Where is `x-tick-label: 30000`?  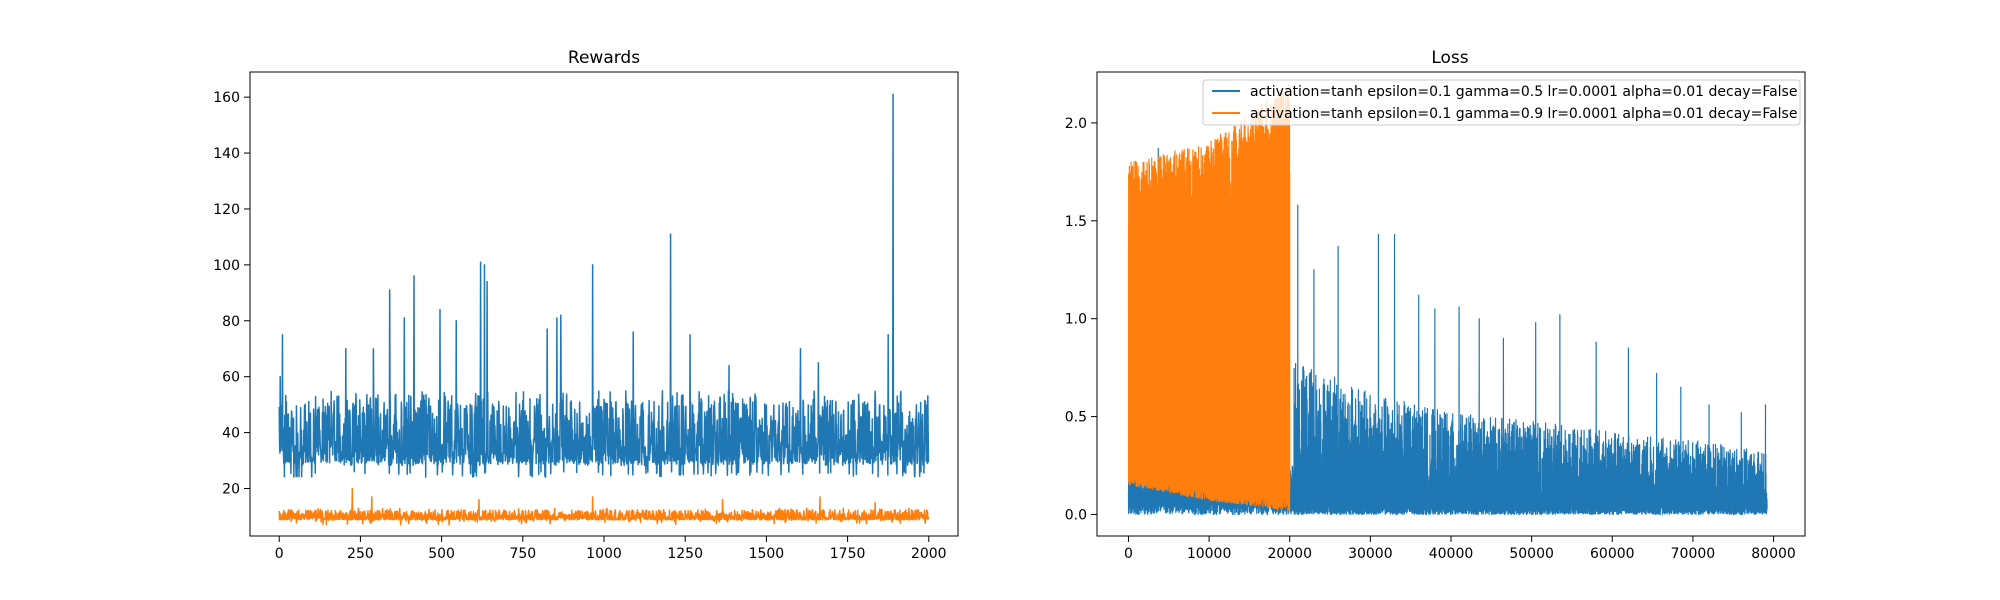 x-tick-label: 30000 is located at coordinates (1370, 554).